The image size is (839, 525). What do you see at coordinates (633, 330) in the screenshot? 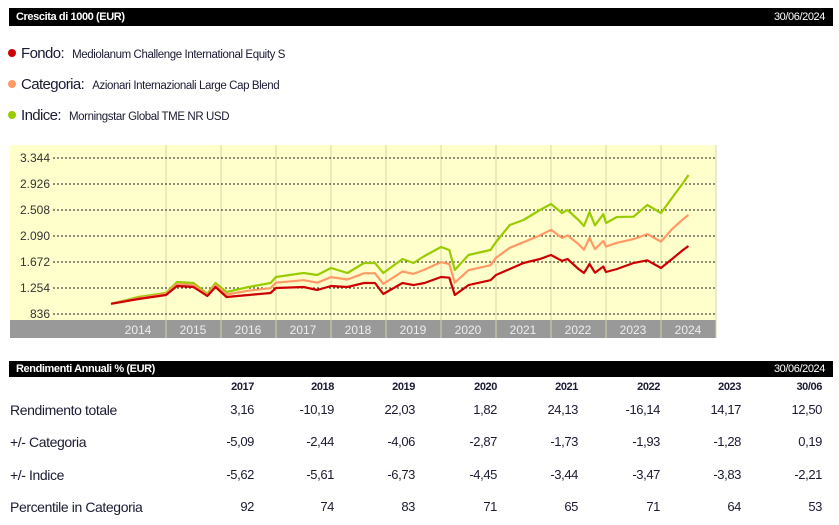
I see `x-tick-label: 2023` at bounding box center [633, 330].